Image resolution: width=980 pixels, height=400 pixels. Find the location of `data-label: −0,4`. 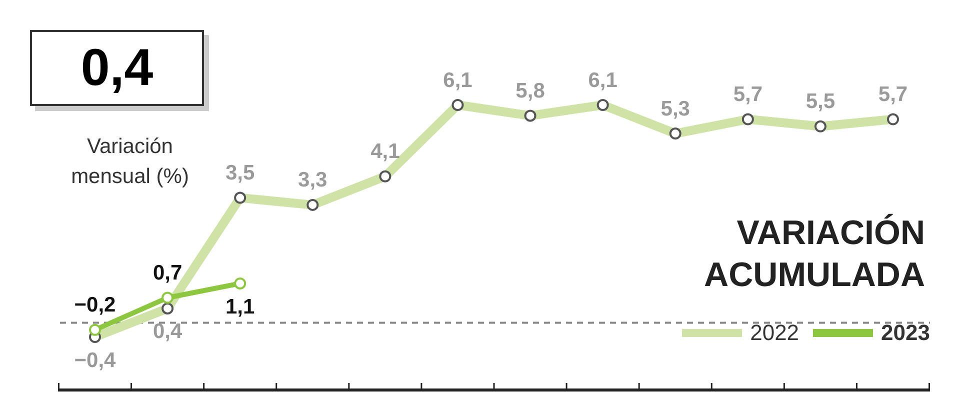

data-label: −0,4 is located at coordinates (95, 360).